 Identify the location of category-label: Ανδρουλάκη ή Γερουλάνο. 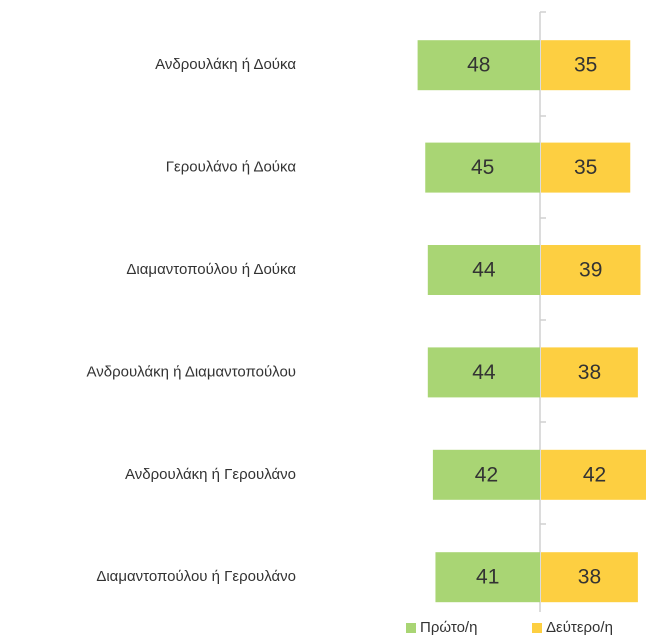
(210, 474).